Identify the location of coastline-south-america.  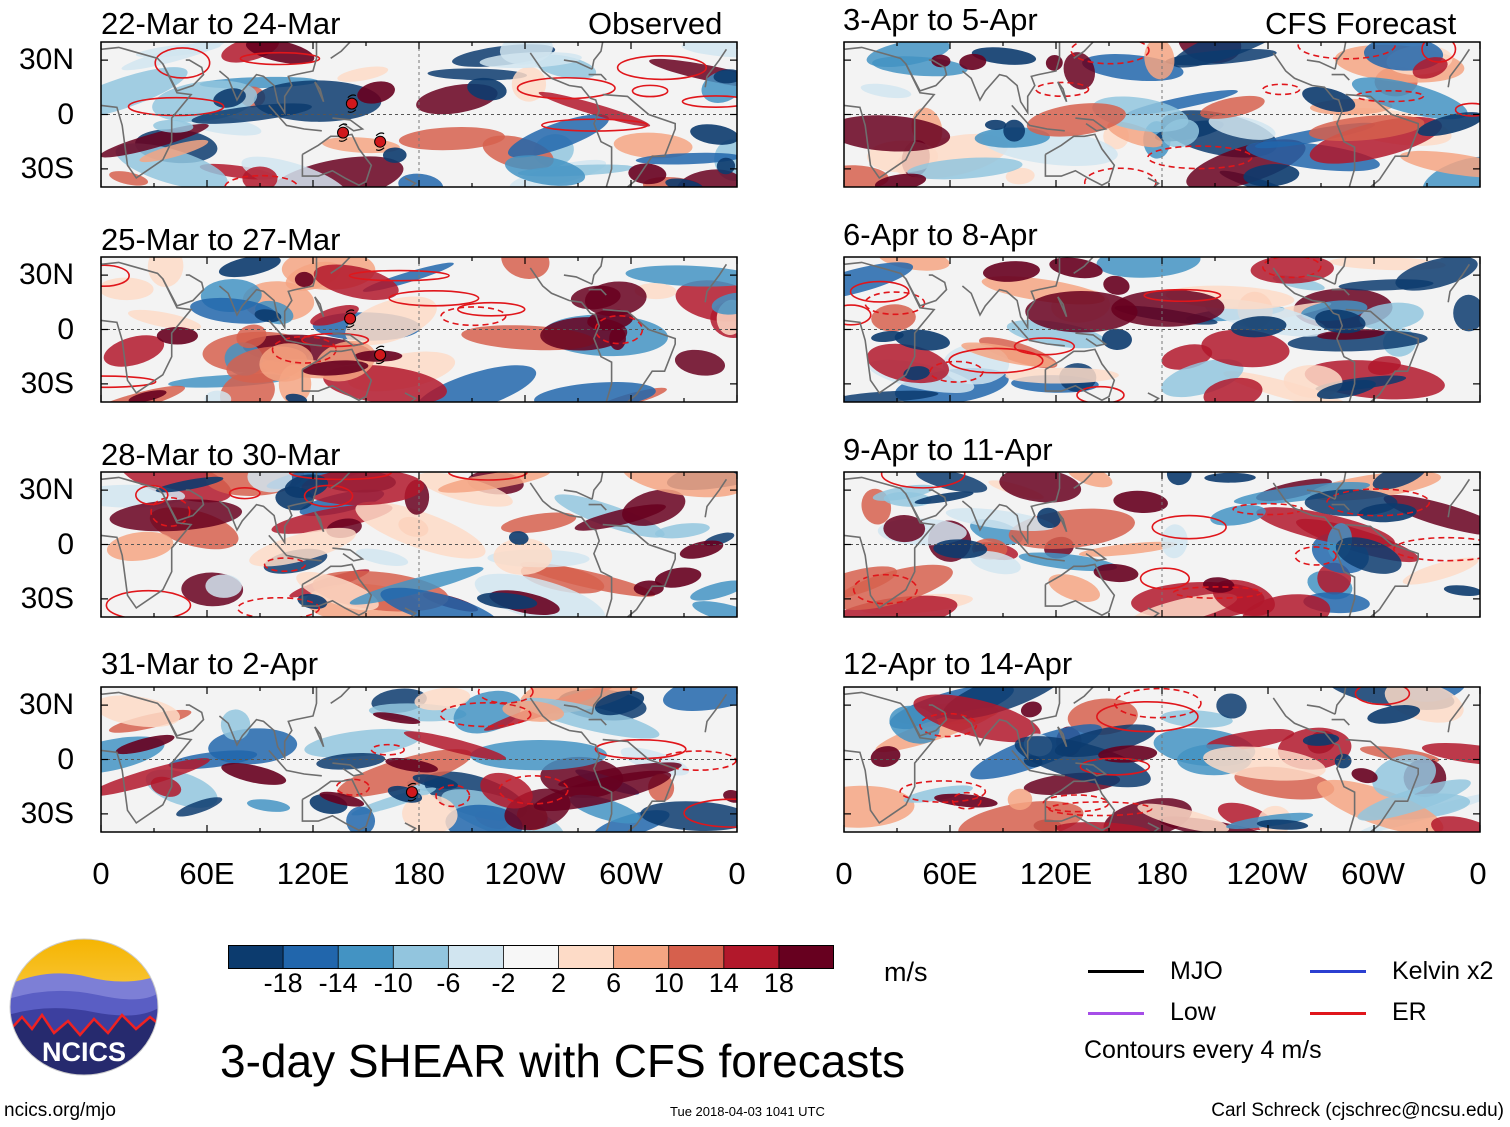
(1382, 567).